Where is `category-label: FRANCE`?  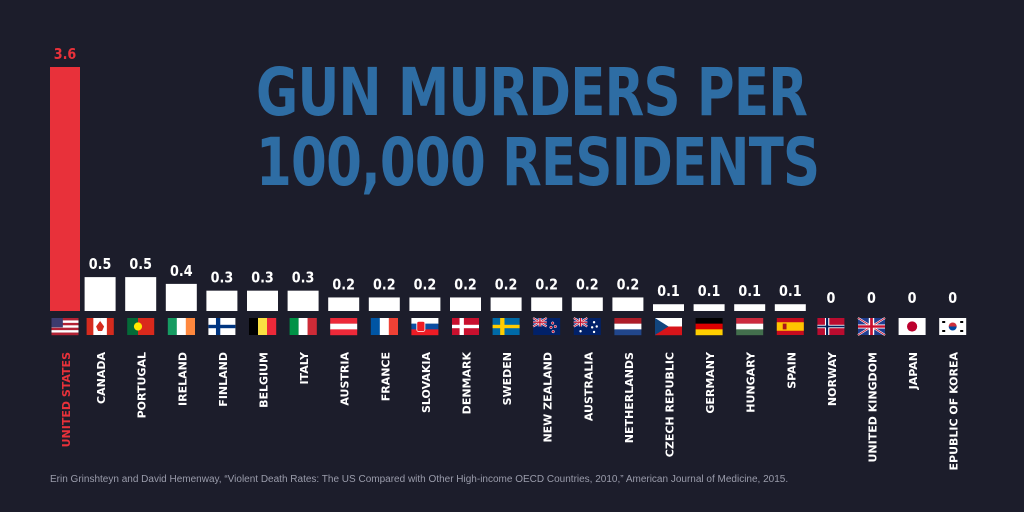
category-label: FRANCE is located at coordinates (385, 376).